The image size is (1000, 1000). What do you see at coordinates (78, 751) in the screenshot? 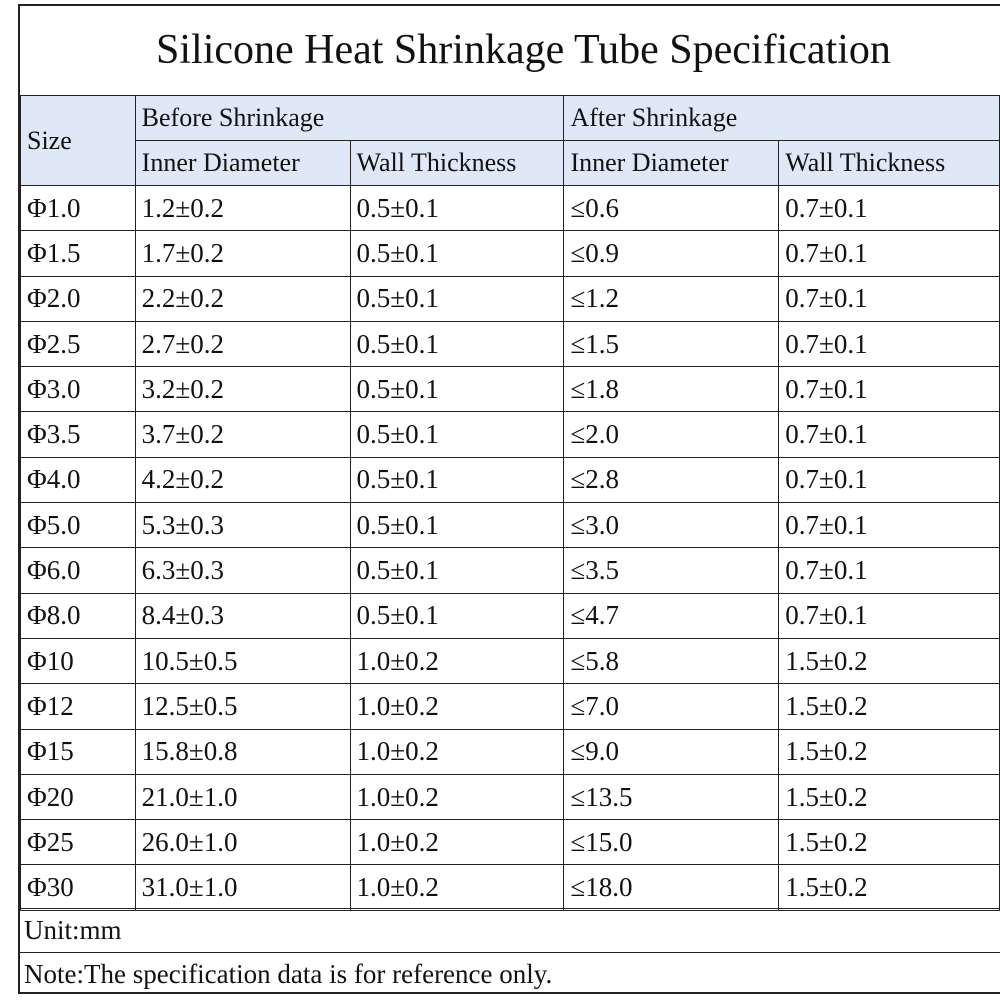
I see `size-cell: Φ15` at bounding box center [78, 751].